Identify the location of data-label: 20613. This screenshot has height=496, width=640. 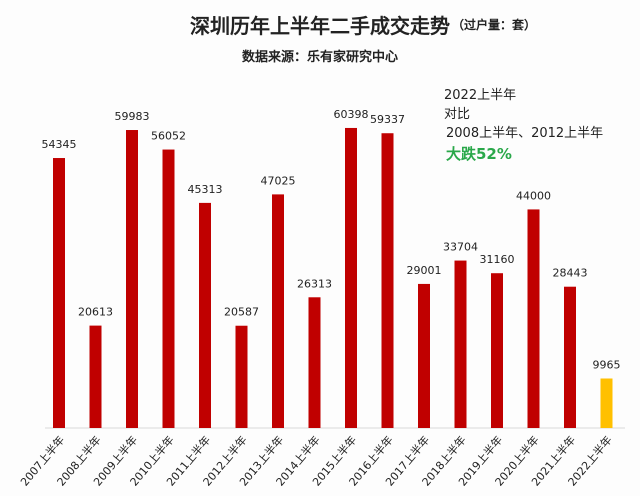
(95, 312).